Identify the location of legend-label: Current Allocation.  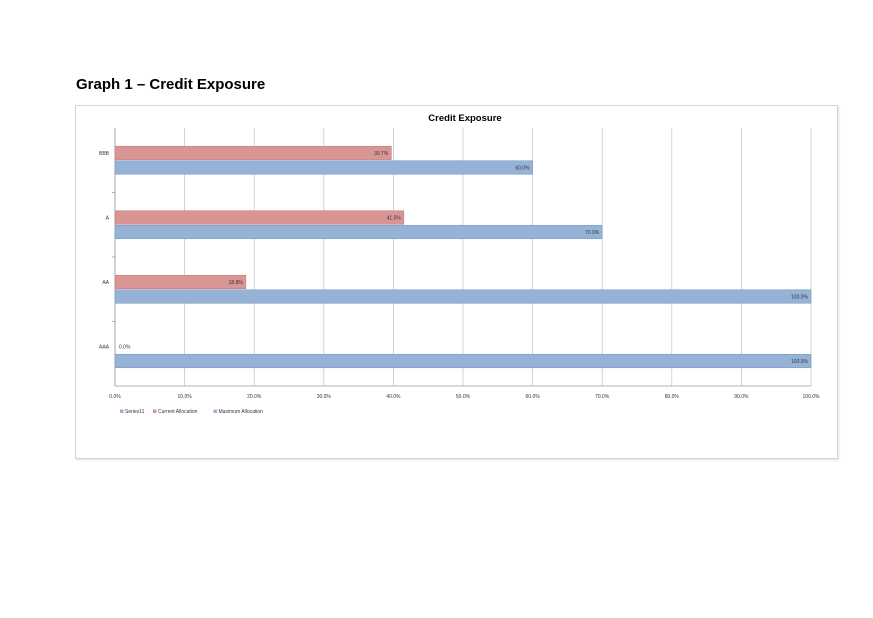
(178, 412).